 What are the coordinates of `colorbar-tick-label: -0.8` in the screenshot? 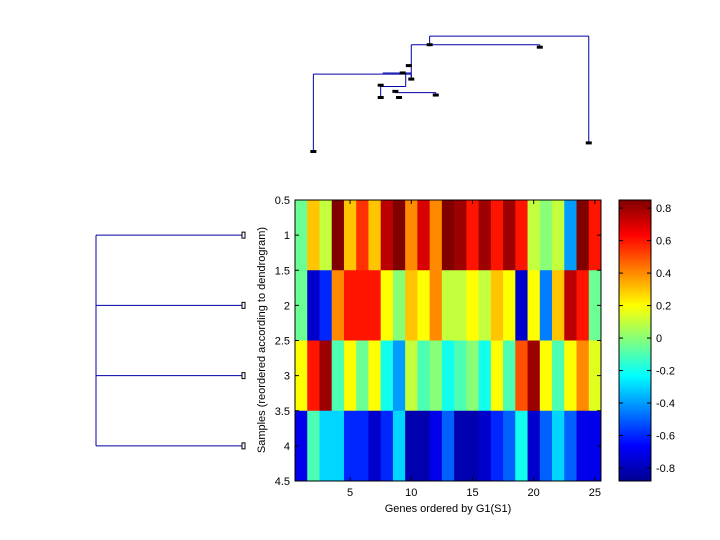 It's located at (665, 469).